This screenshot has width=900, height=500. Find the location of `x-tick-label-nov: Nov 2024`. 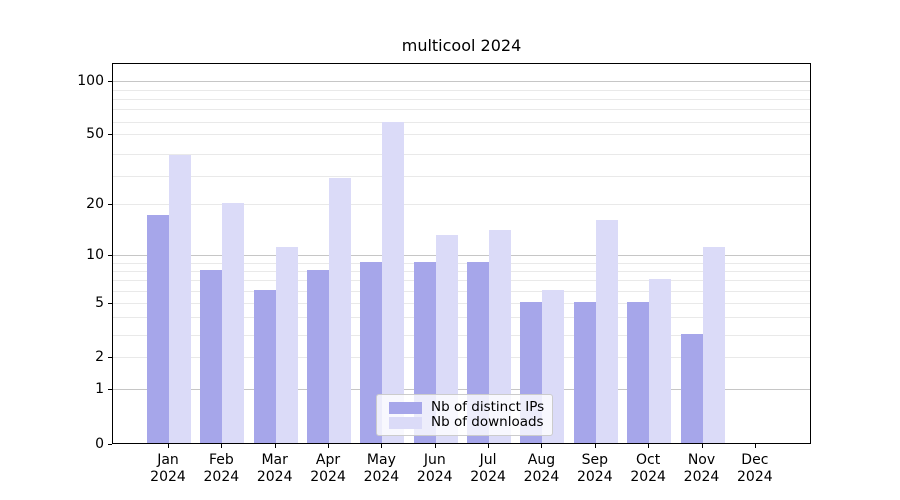

x-tick-label-nov: Nov 2024 is located at coordinates (701, 468).